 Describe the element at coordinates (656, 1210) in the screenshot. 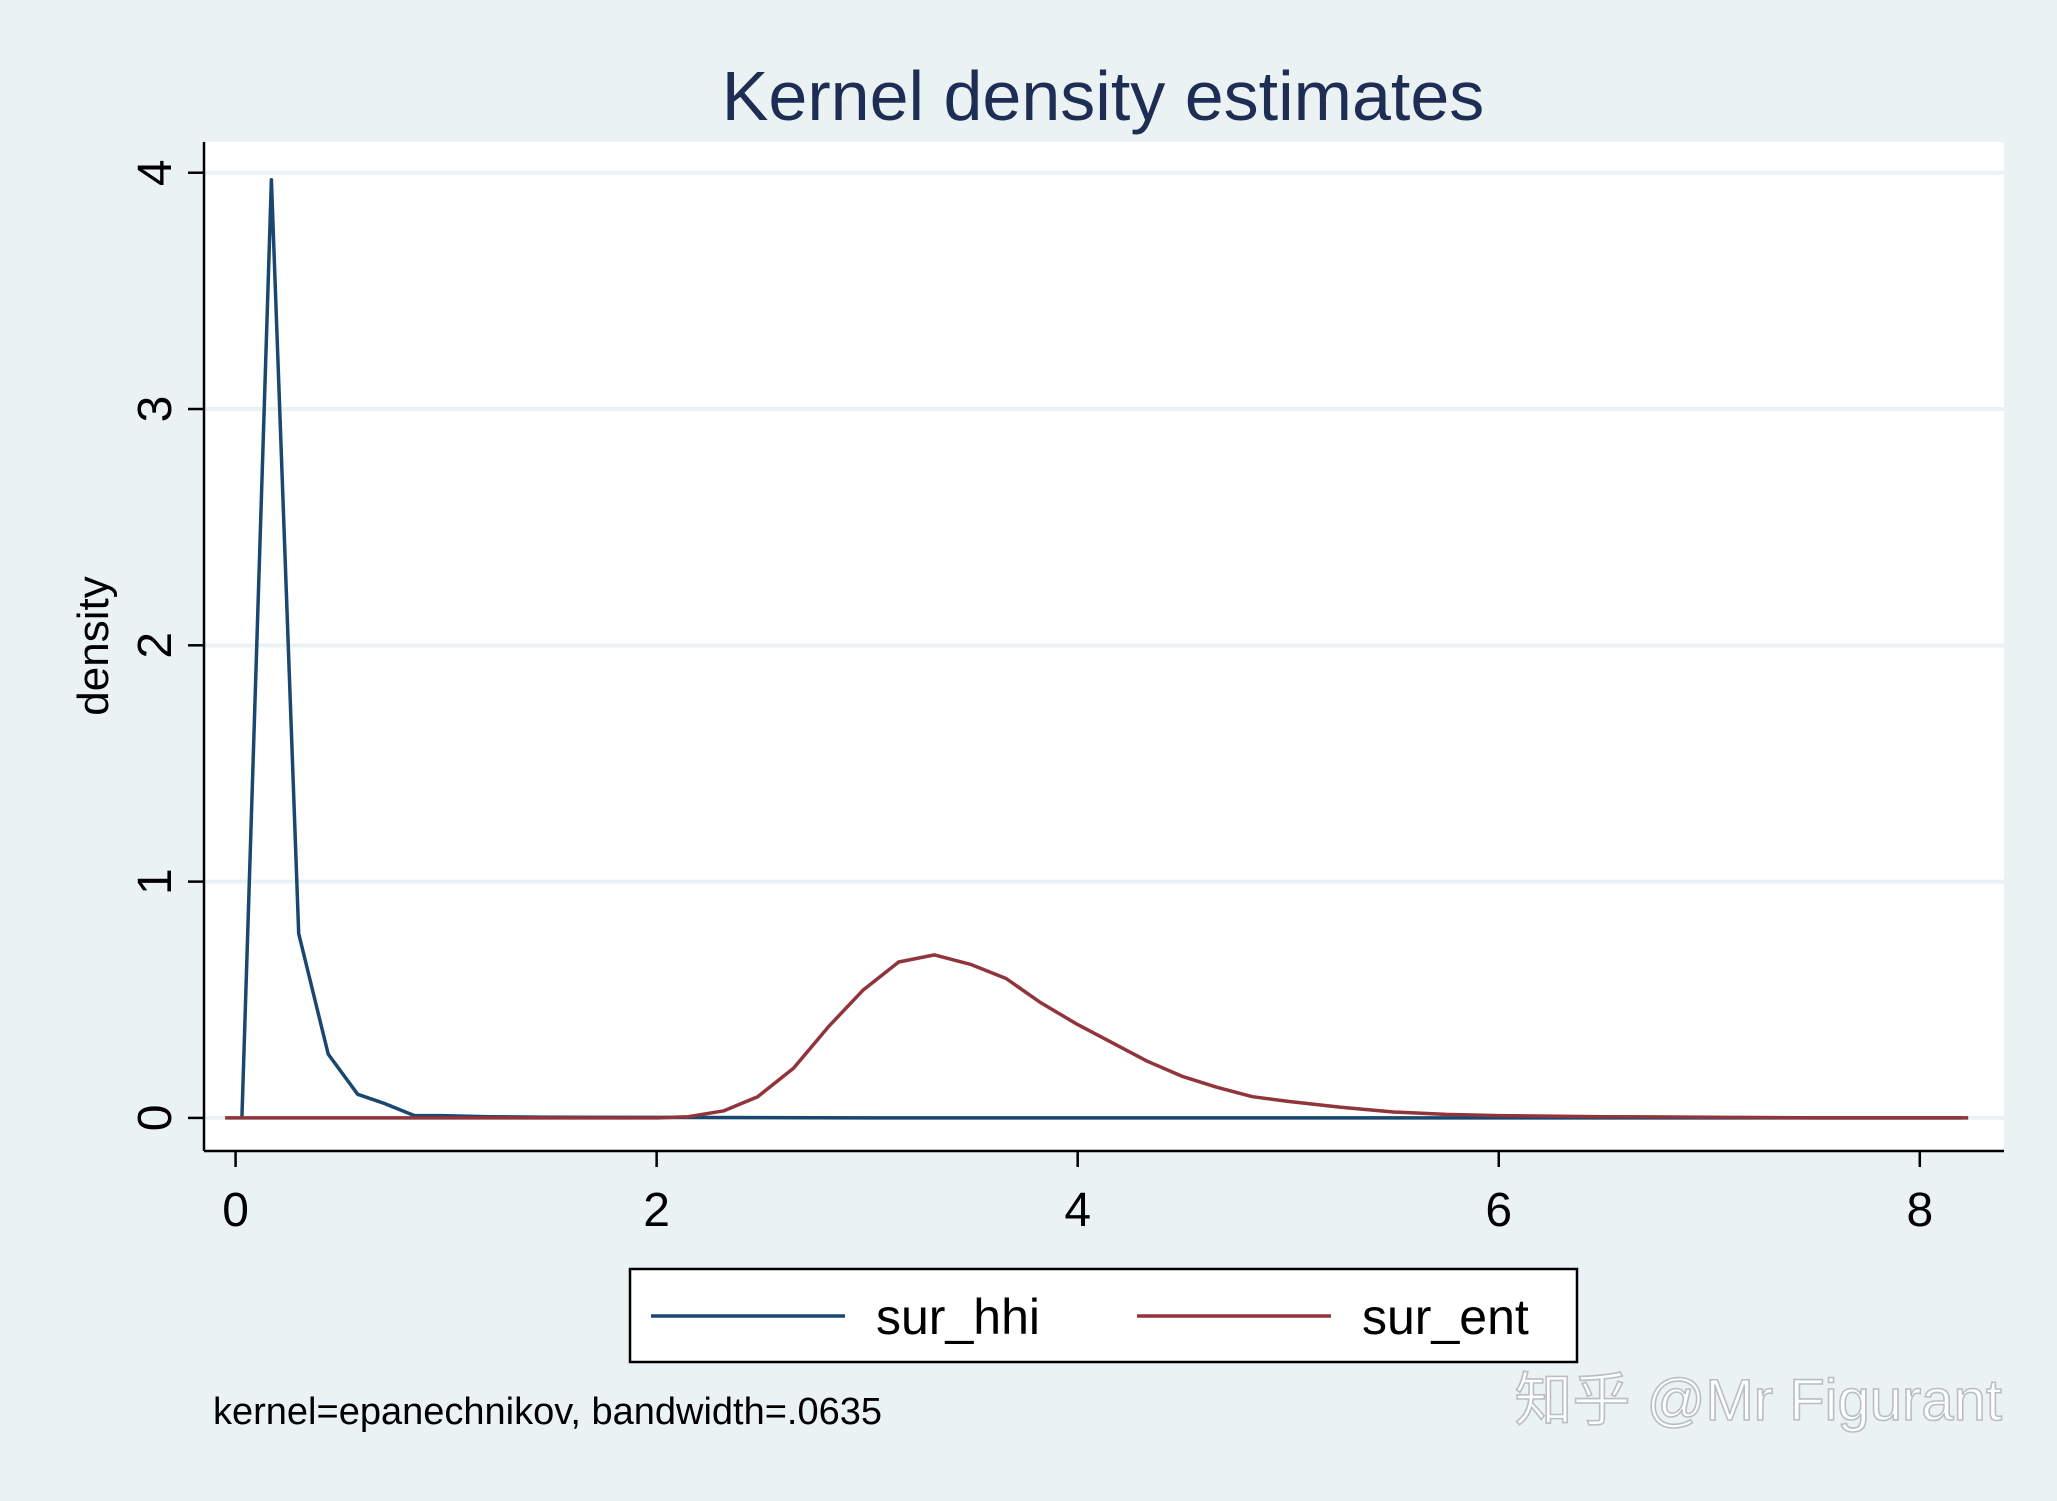

I see `x-tick-label: 2` at that location.